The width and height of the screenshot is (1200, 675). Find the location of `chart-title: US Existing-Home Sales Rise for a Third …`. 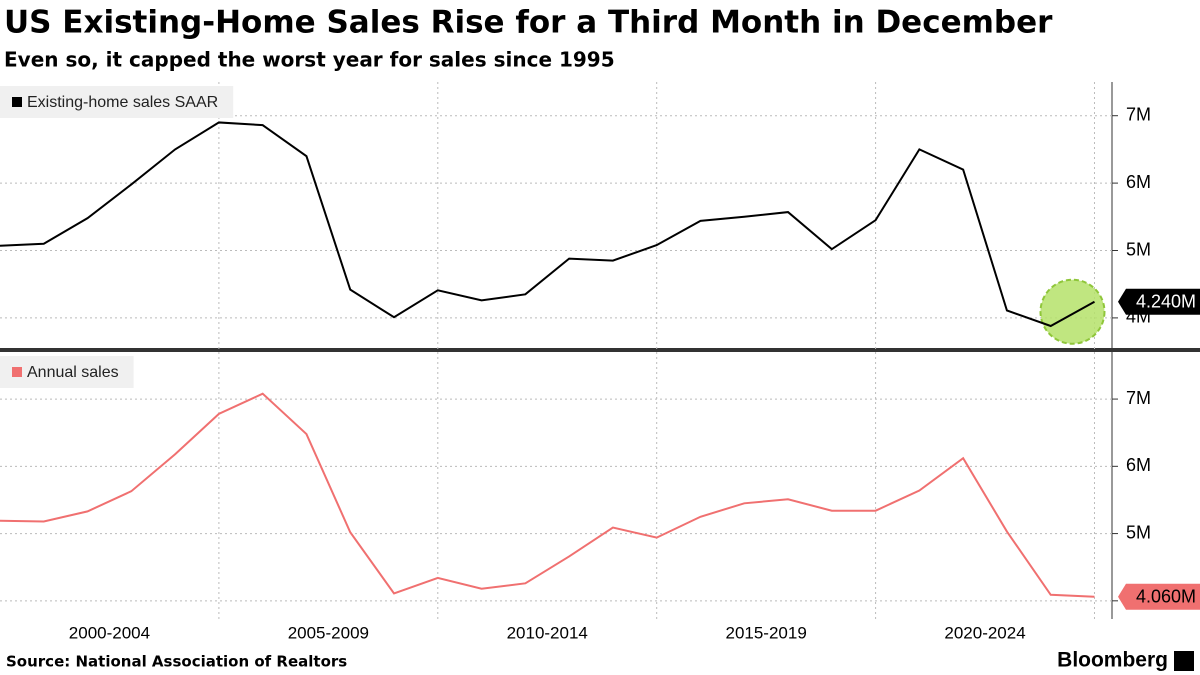

chart-title: US Existing-Home Sales Rise for a Third … is located at coordinates (528, 23).